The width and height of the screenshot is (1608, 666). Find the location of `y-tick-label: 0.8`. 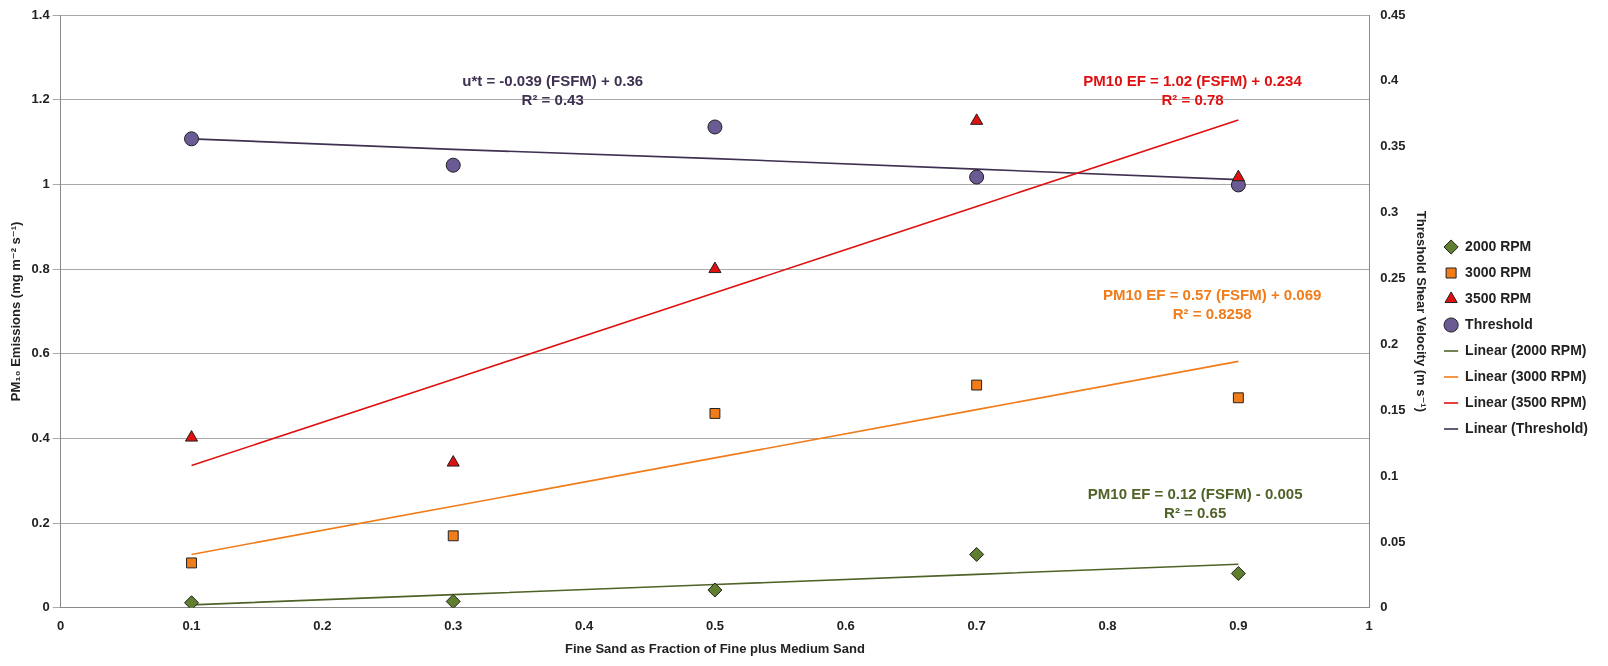

y-tick-label: 0.8 is located at coordinates (40, 268).